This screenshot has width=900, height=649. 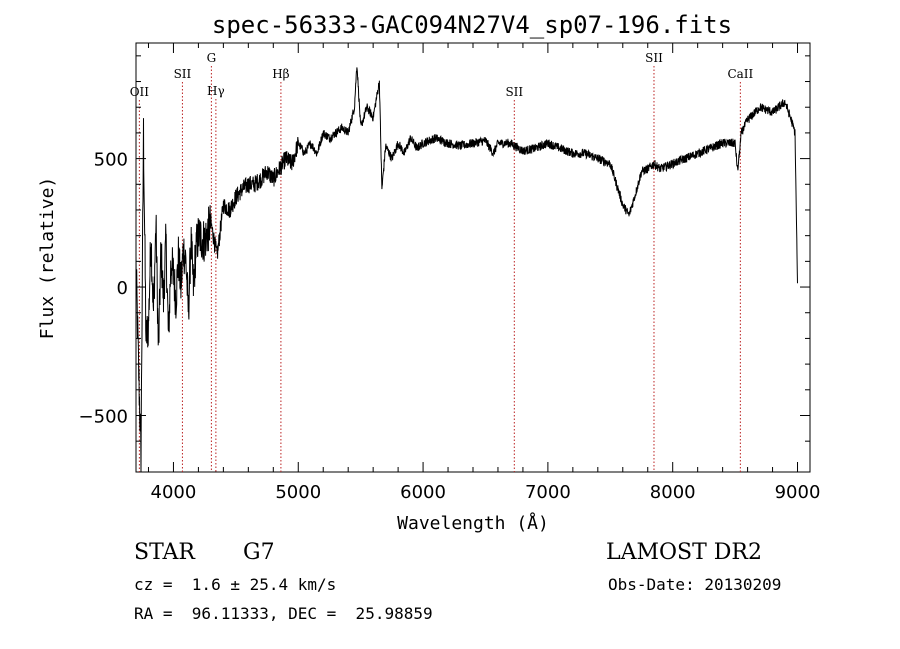 I want to click on x-tick-label: 9000, so click(x=798, y=492).